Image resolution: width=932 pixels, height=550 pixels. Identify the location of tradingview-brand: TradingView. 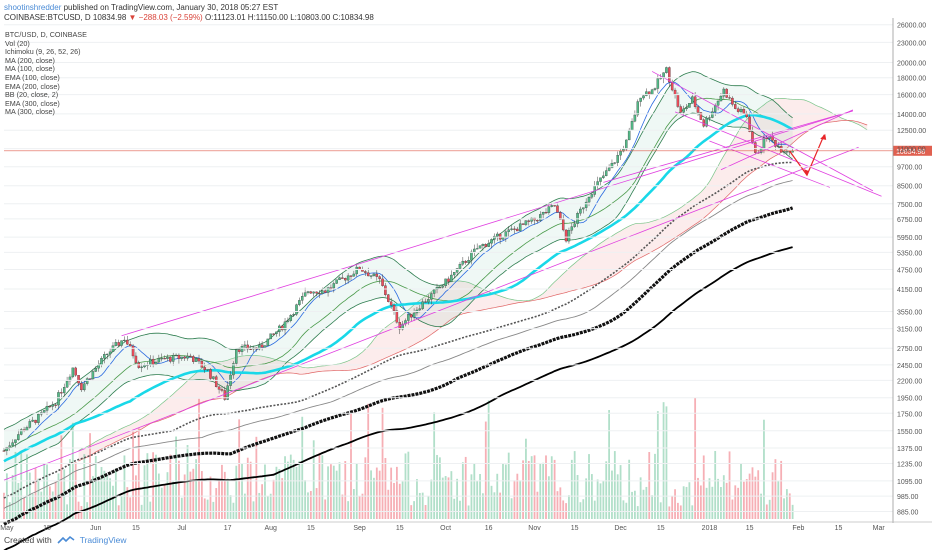
(103, 540).